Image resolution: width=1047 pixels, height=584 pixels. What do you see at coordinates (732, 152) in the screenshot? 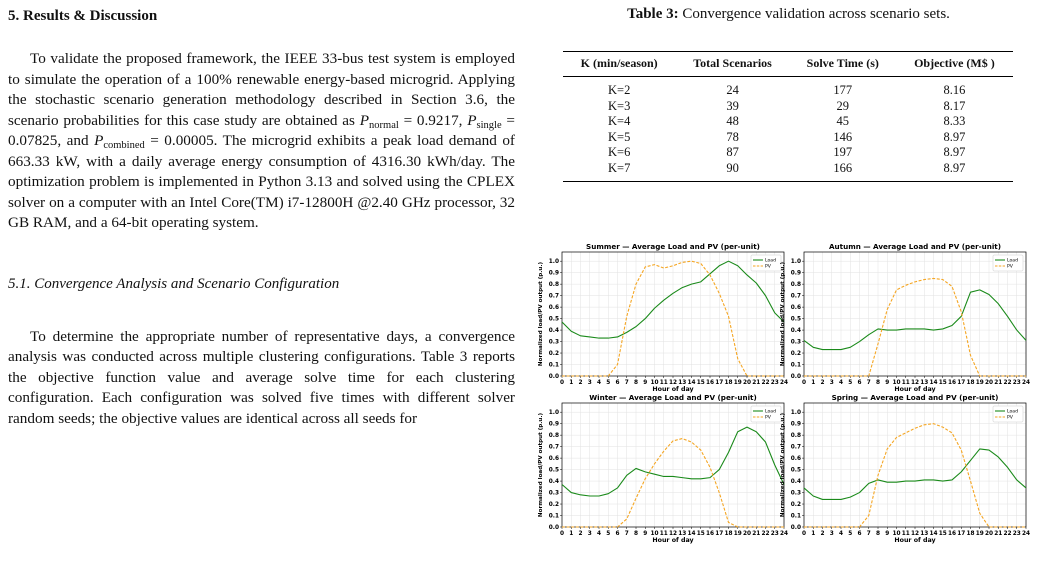
I see `table-cell: 87` at bounding box center [732, 152].